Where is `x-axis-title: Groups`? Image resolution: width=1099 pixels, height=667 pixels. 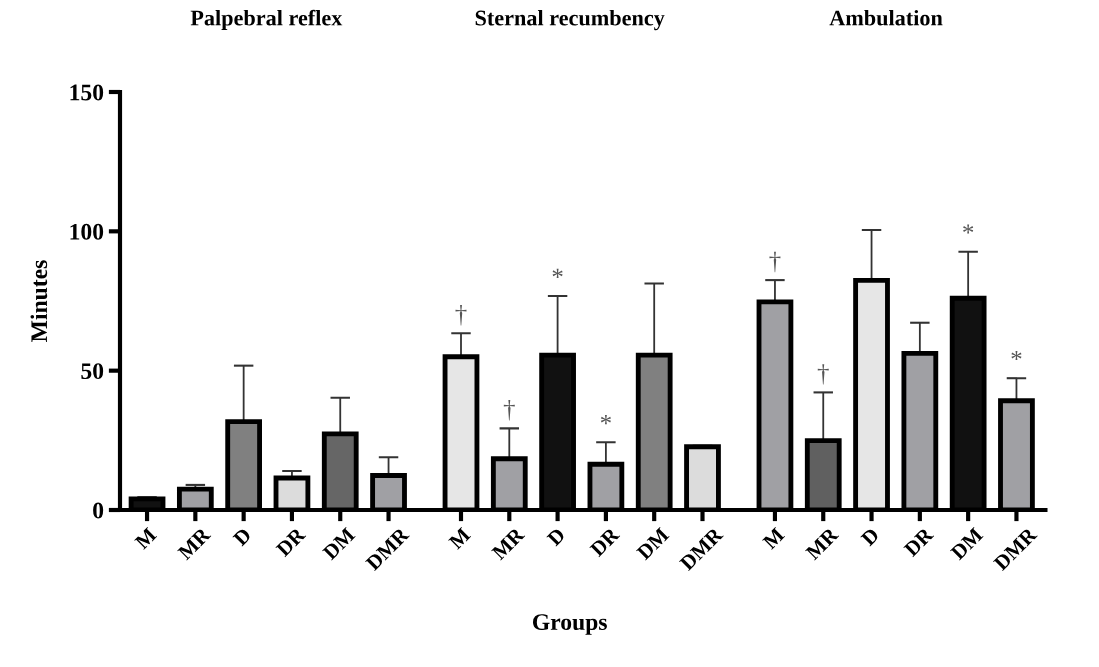
x-axis-title: Groups is located at coordinates (569, 624).